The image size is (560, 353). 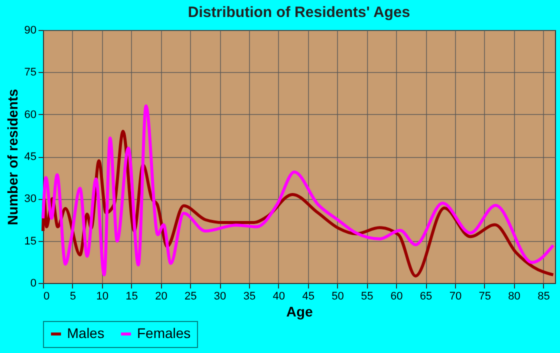 I want to click on y-tick-label: 90, so click(x=30, y=30).